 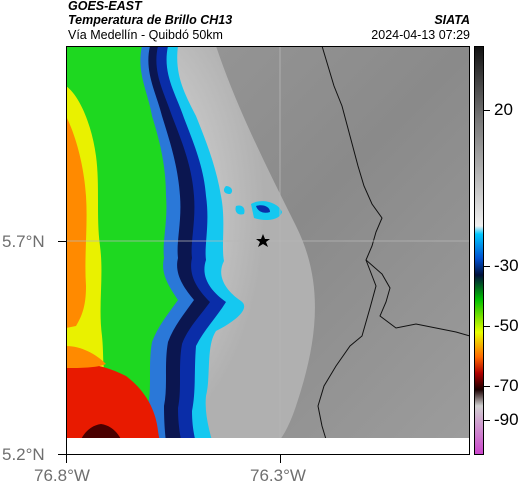 I want to click on orange-layer, so click(x=76, y=222).